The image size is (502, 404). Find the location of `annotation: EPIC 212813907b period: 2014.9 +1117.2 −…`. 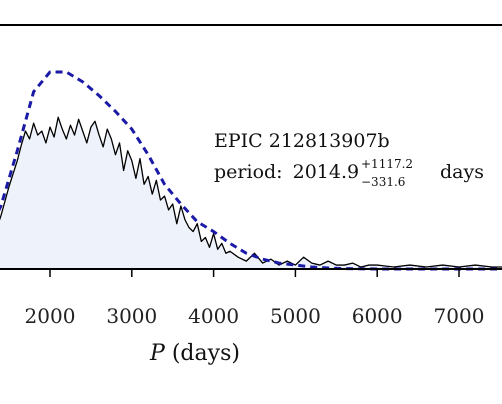

annotation: EPIC 212813907b period: 2014.9 +1117.2 −… is located at coordinates (349, 159).